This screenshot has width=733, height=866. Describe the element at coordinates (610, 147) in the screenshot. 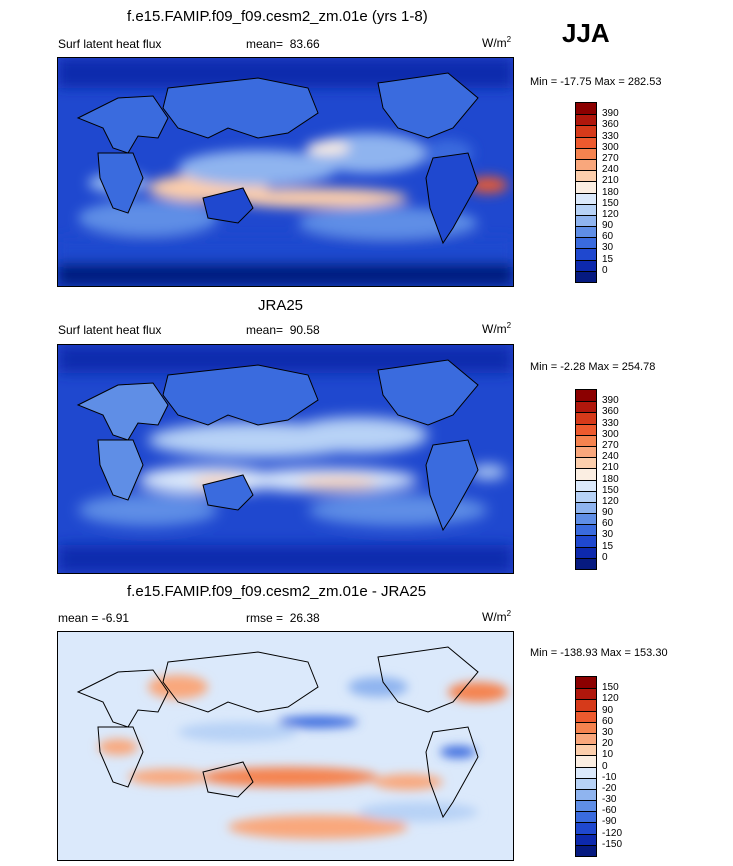

I see `panel-1-colorbar-tick-label: 300` at that location.